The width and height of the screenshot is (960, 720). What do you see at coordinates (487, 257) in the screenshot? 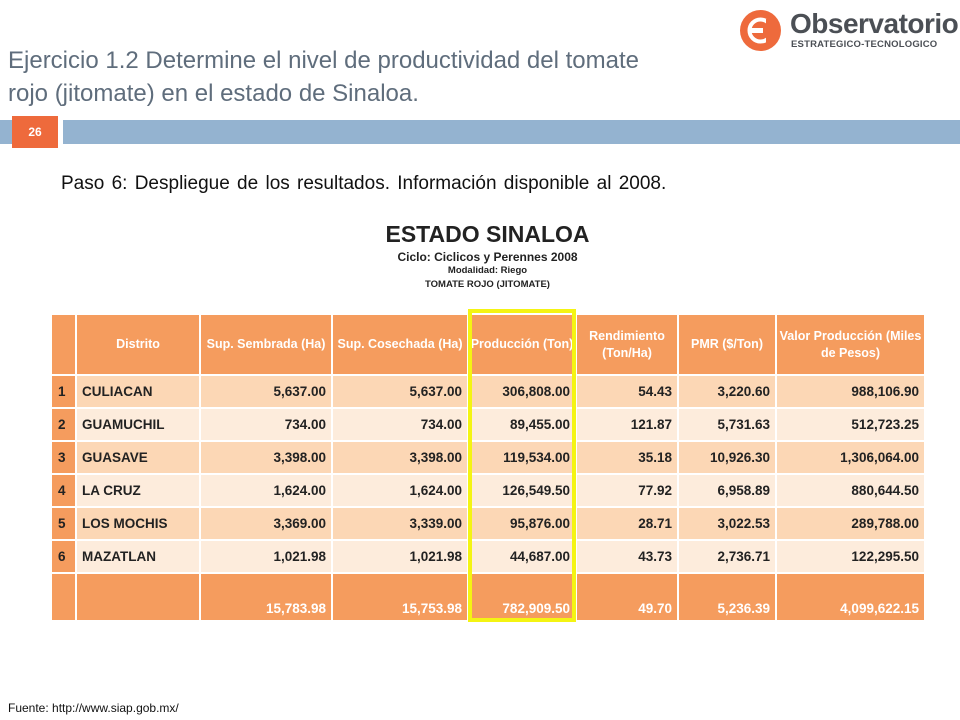
I see `table-cycle: Ciclo: Ciclicos y Perennes 2008` at bounding box center [487, 257].